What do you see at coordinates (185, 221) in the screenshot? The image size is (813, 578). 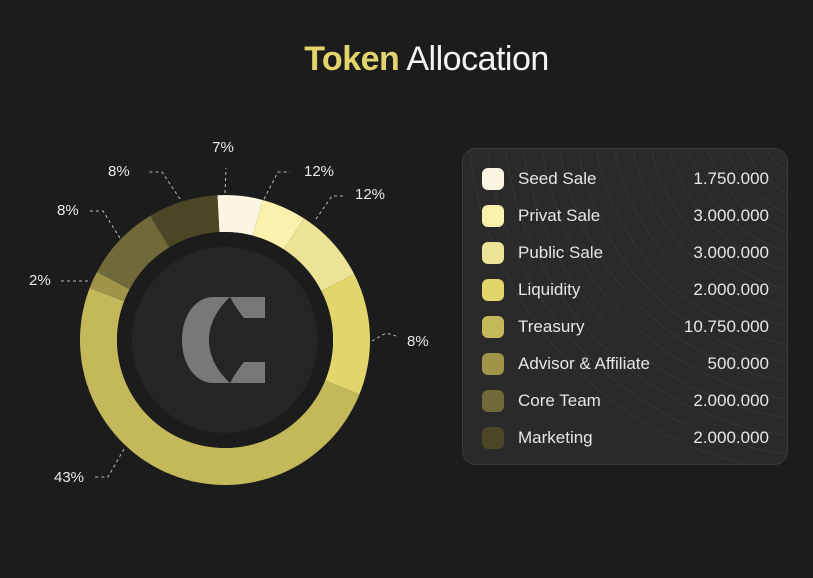 I see `donut-segment-marketing` at bounding box center [185, 221].